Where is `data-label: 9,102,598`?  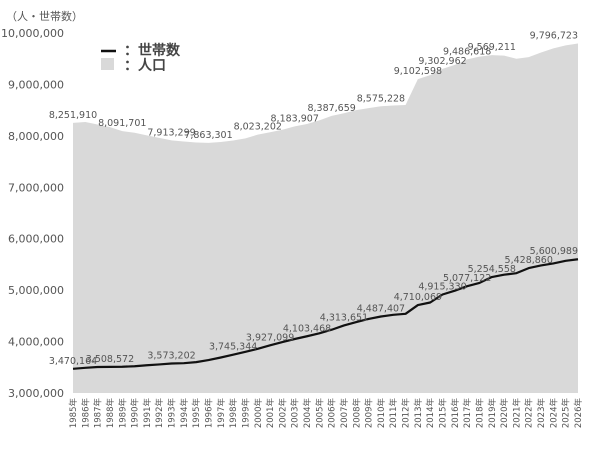 data-label: 9,102,598 is located at coordinates (418, 71).